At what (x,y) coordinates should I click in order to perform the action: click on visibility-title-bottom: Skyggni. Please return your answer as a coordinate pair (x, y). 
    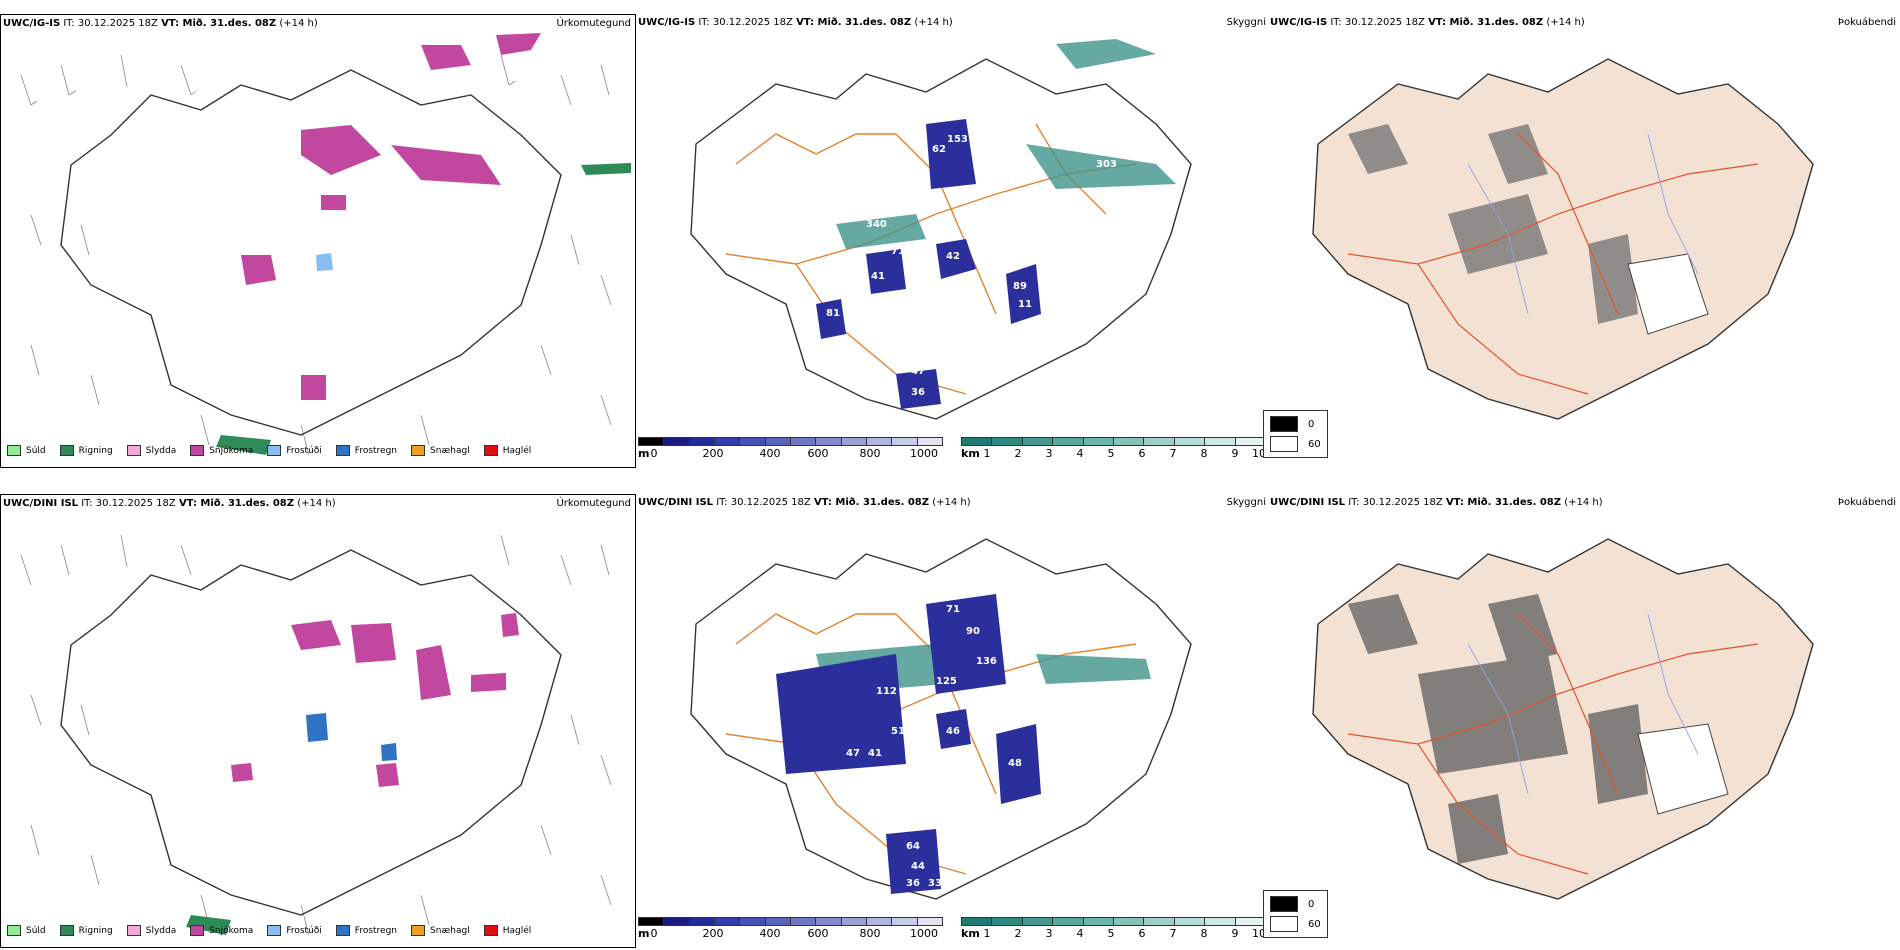
    Looking at the image, I should click on (1246, 502).